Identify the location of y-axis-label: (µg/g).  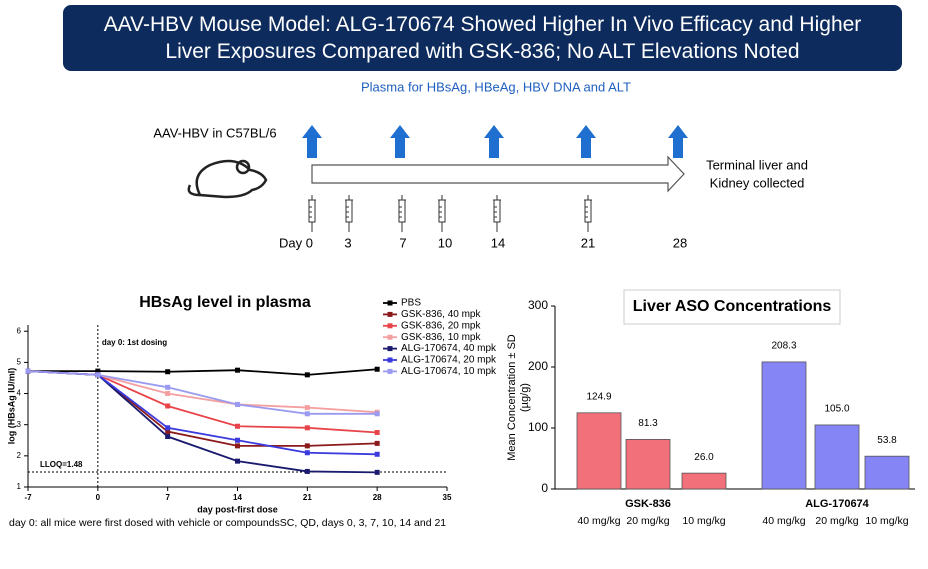
(525, 397).